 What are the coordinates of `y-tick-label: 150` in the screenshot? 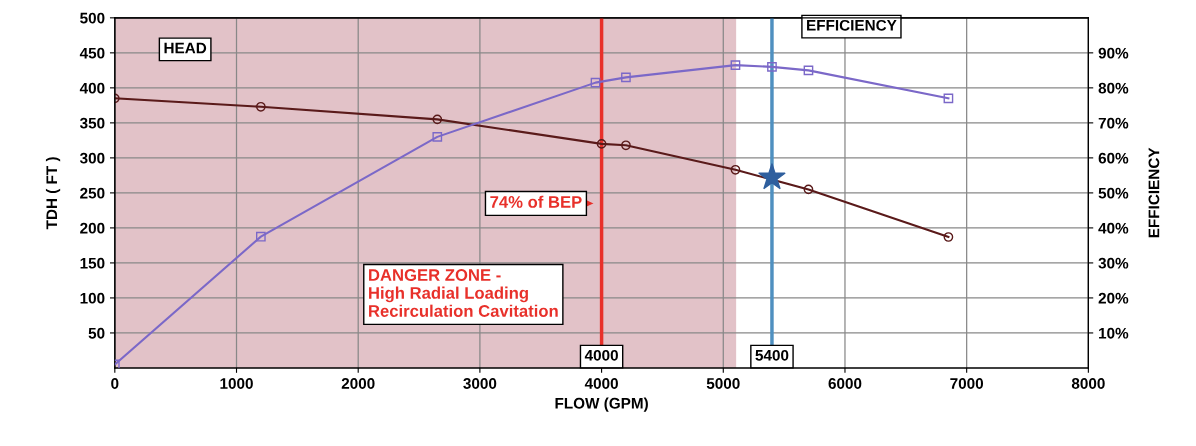 It's located at (92, 263).